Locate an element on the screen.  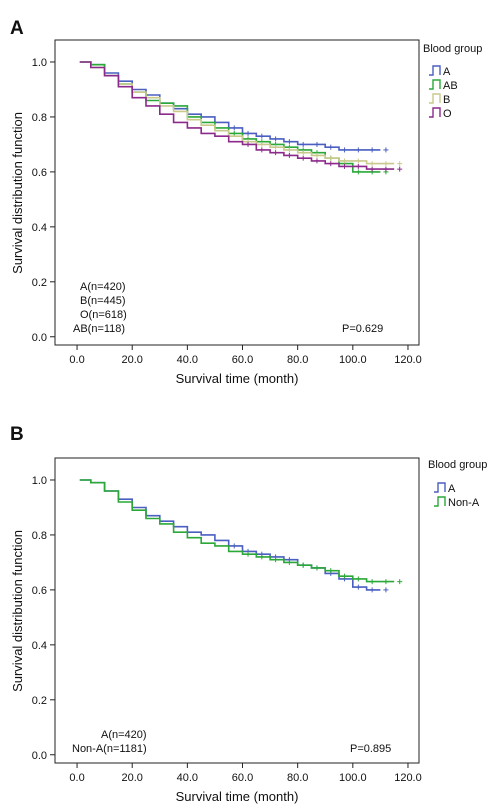
panel-a-n-label-ab: AB(n=118) is located at coordinates (99, 329).